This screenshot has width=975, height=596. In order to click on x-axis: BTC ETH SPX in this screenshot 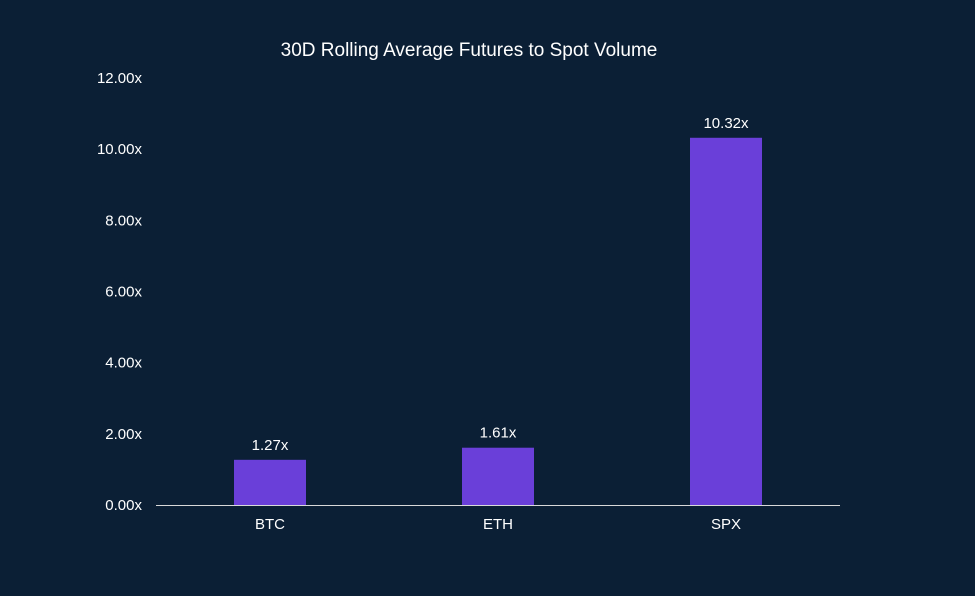, I will do `click(498, 519)`.